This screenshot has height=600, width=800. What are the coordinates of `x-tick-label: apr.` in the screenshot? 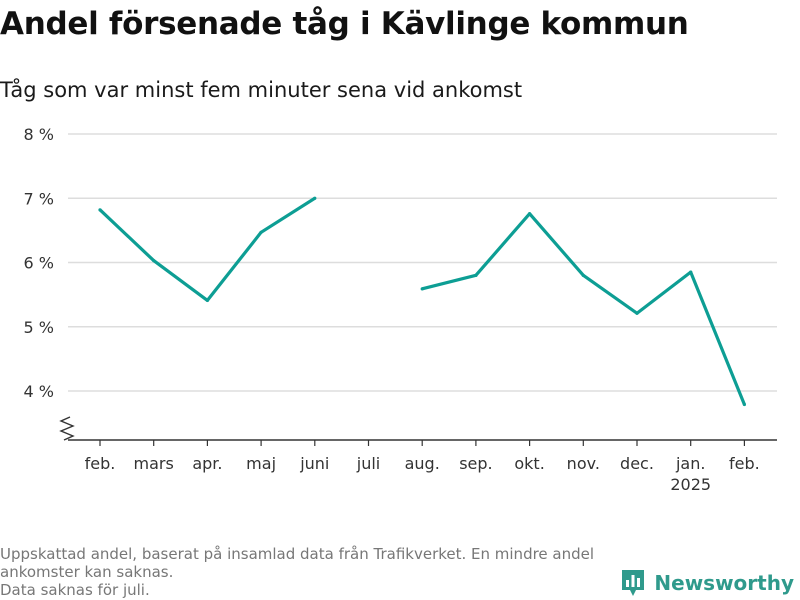 It's located at (207, 463).